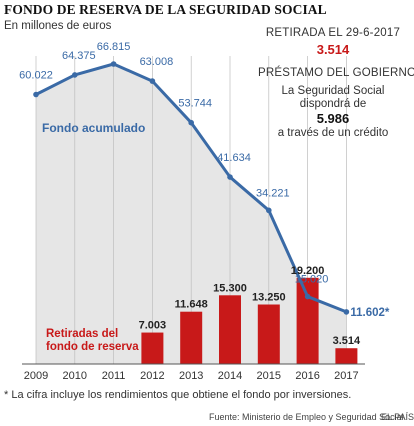 Image resolution: width=414 pixels, height=426 pixels. I want to click on bar-2015, so click(268, 334).